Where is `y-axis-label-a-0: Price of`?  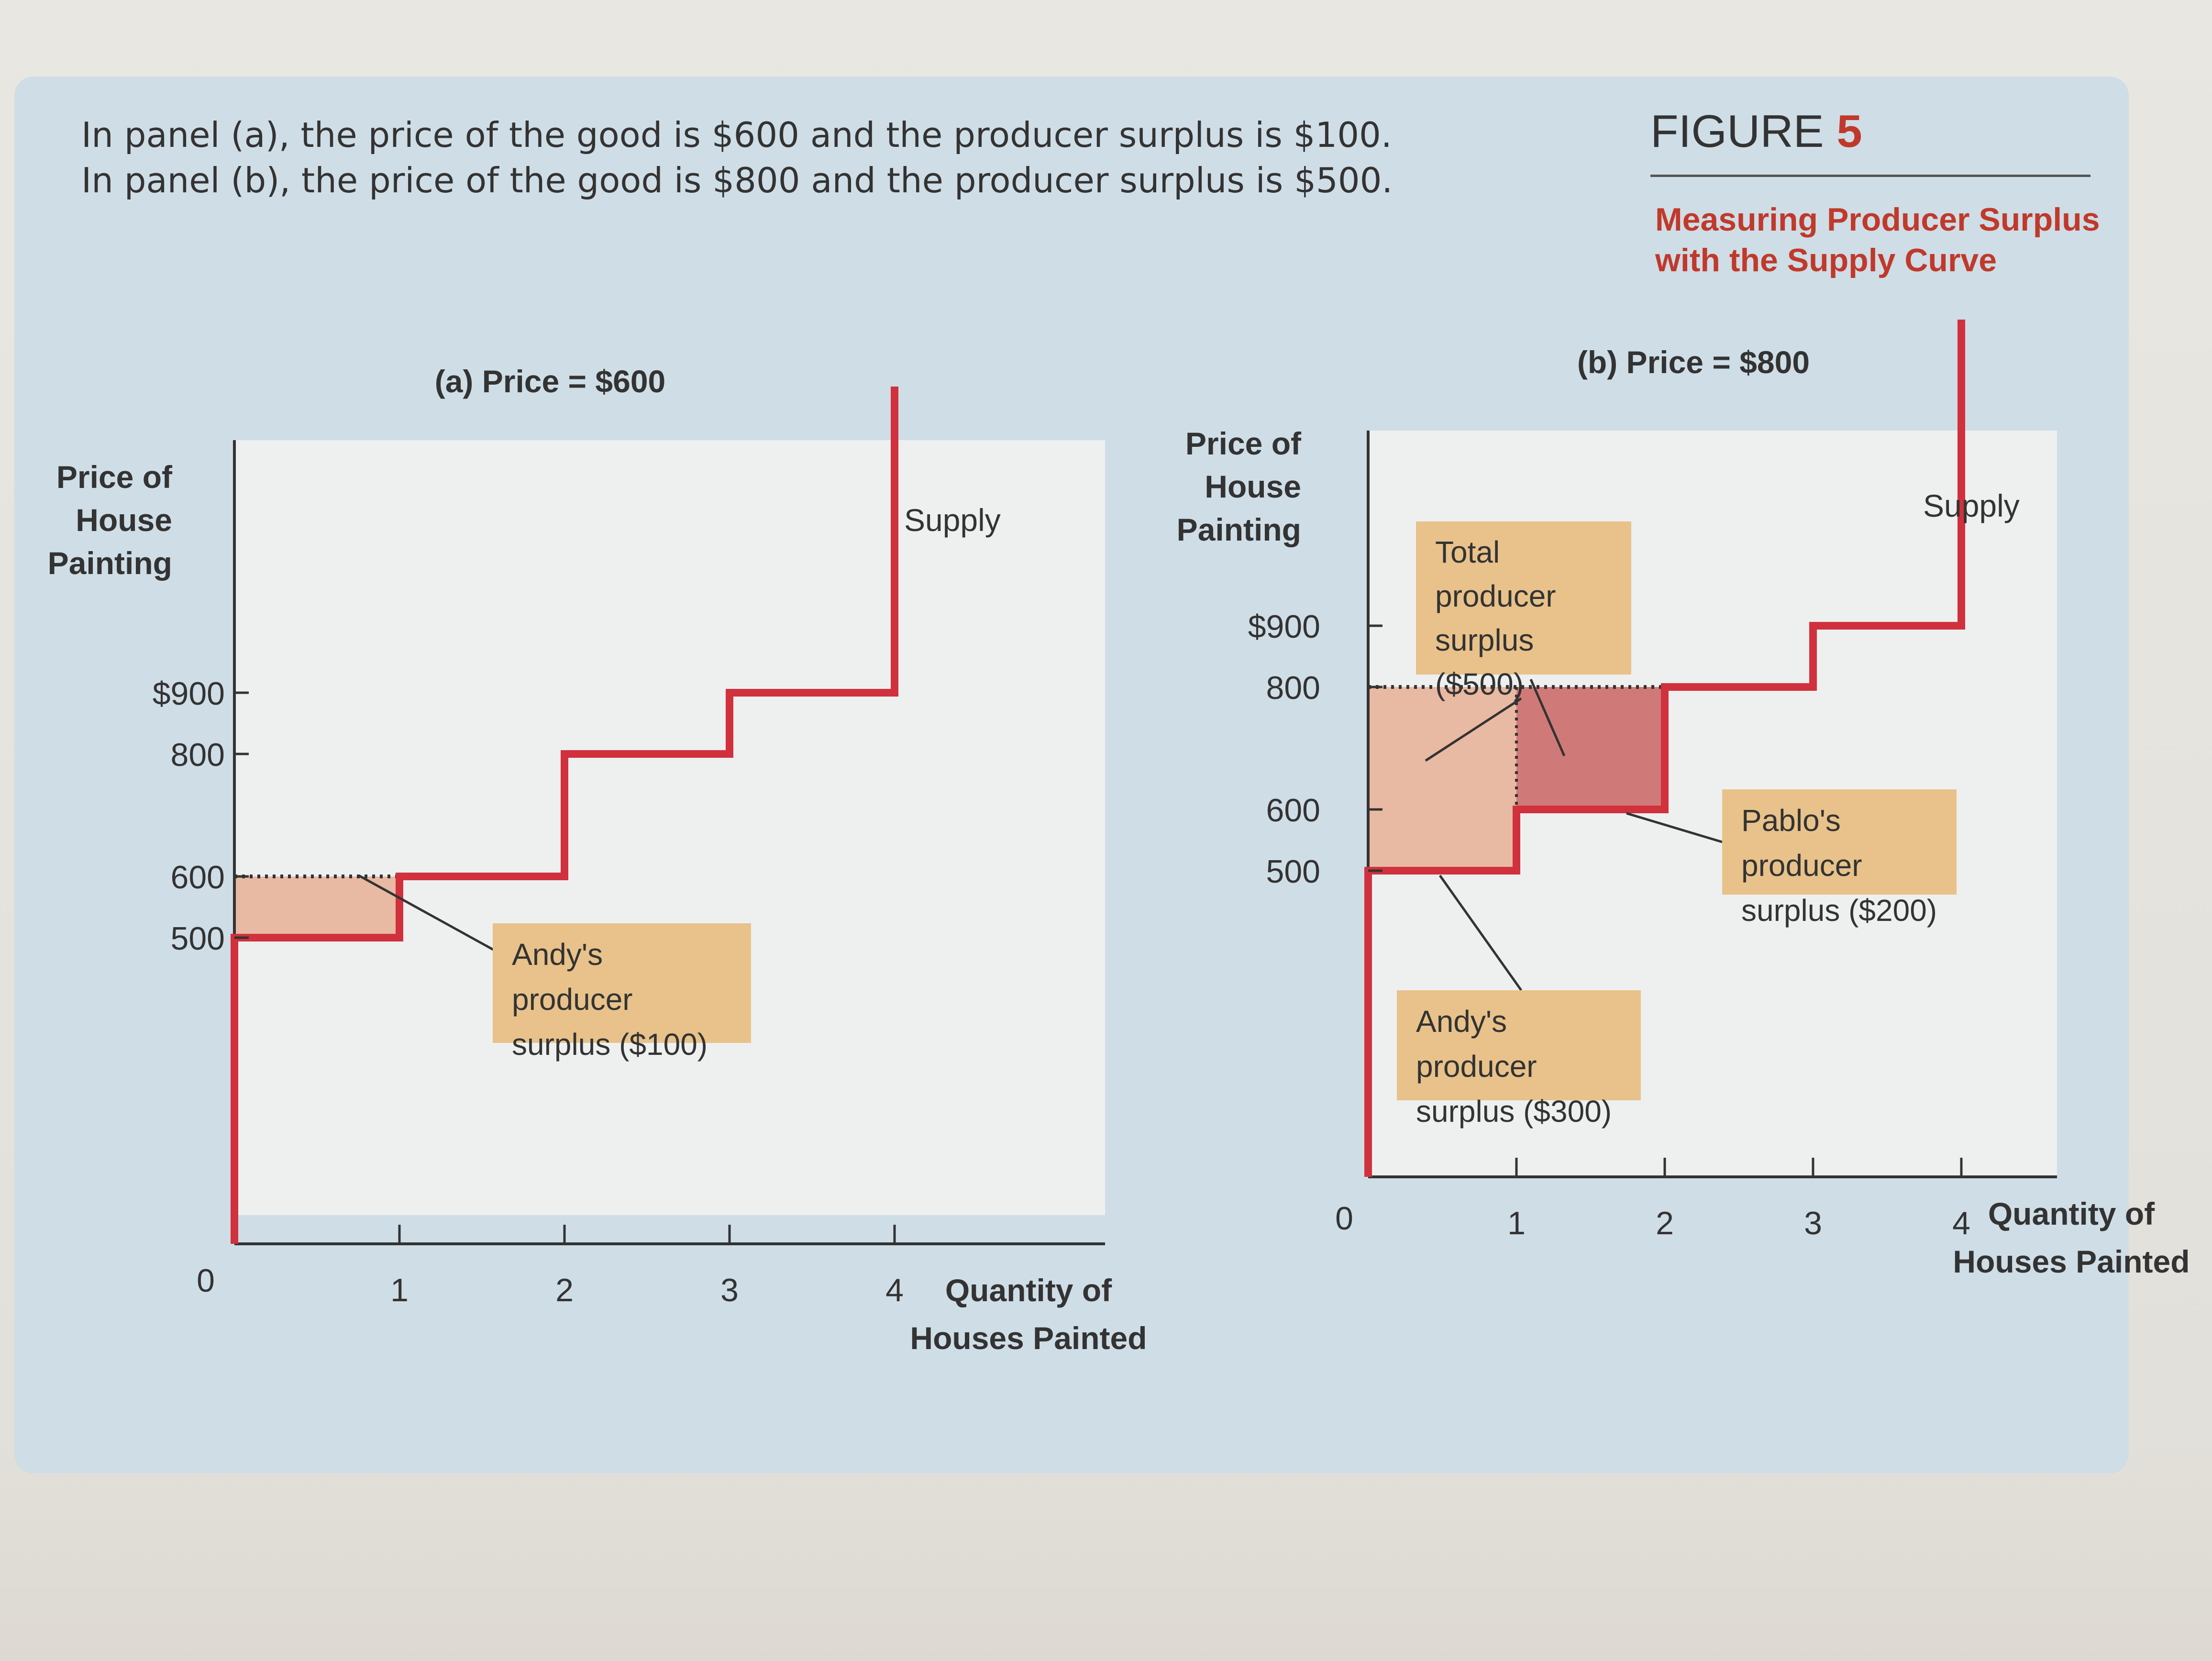
y-axis-label-a-0: Price of is located at coordinates (114, 477).